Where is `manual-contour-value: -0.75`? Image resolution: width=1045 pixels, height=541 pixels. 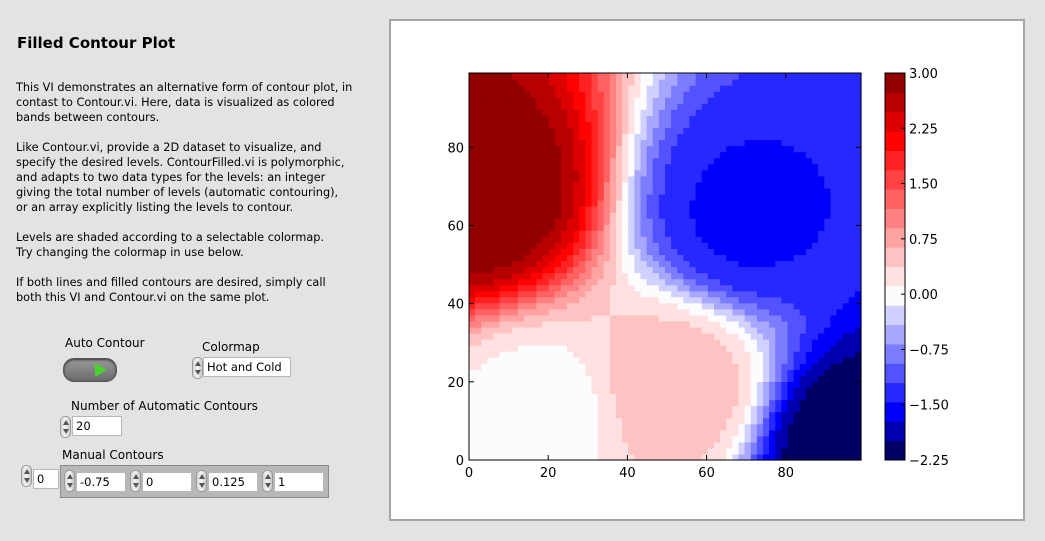 manual-contour-value: -0.75 is located at coordinates (101, 482).